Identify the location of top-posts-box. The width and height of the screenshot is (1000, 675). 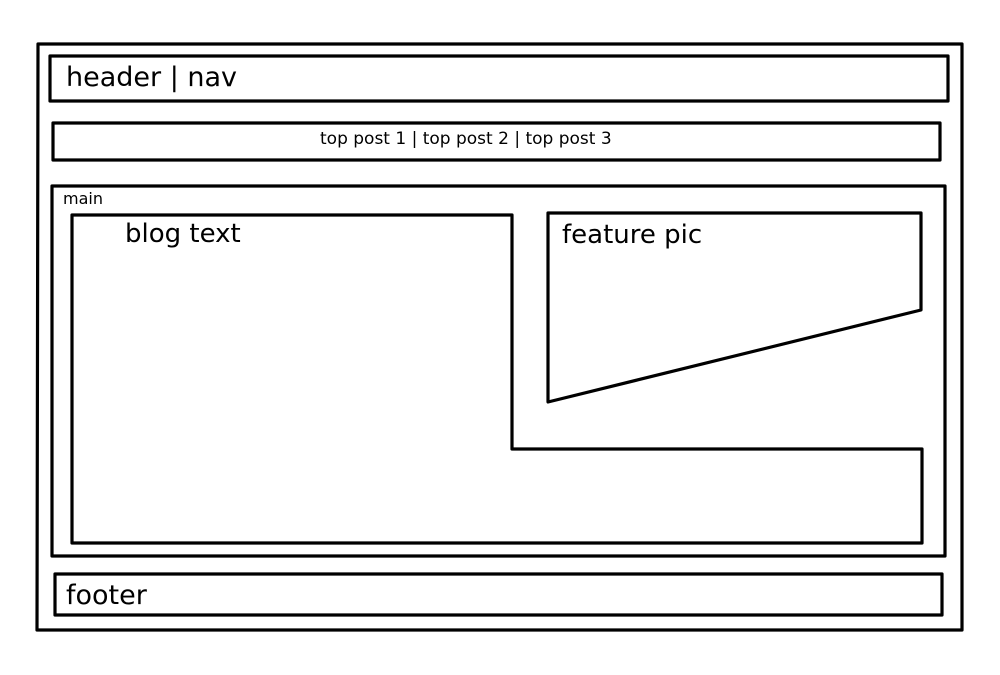
(496, 141).